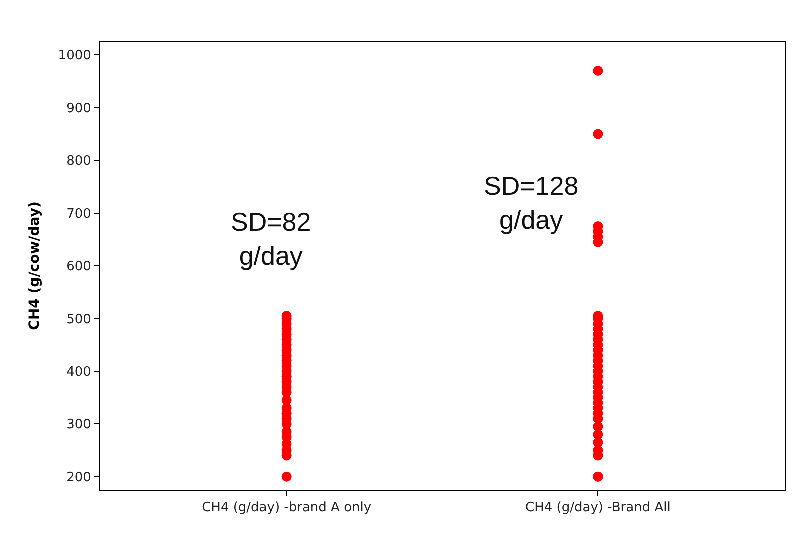 Image resolution: width=798 pixels, height=541 pixels. What do you see at coordinates (531, 203) in the screenshot?
I see `annotation: SD=128 g/day` at bounding box center [531, 203].